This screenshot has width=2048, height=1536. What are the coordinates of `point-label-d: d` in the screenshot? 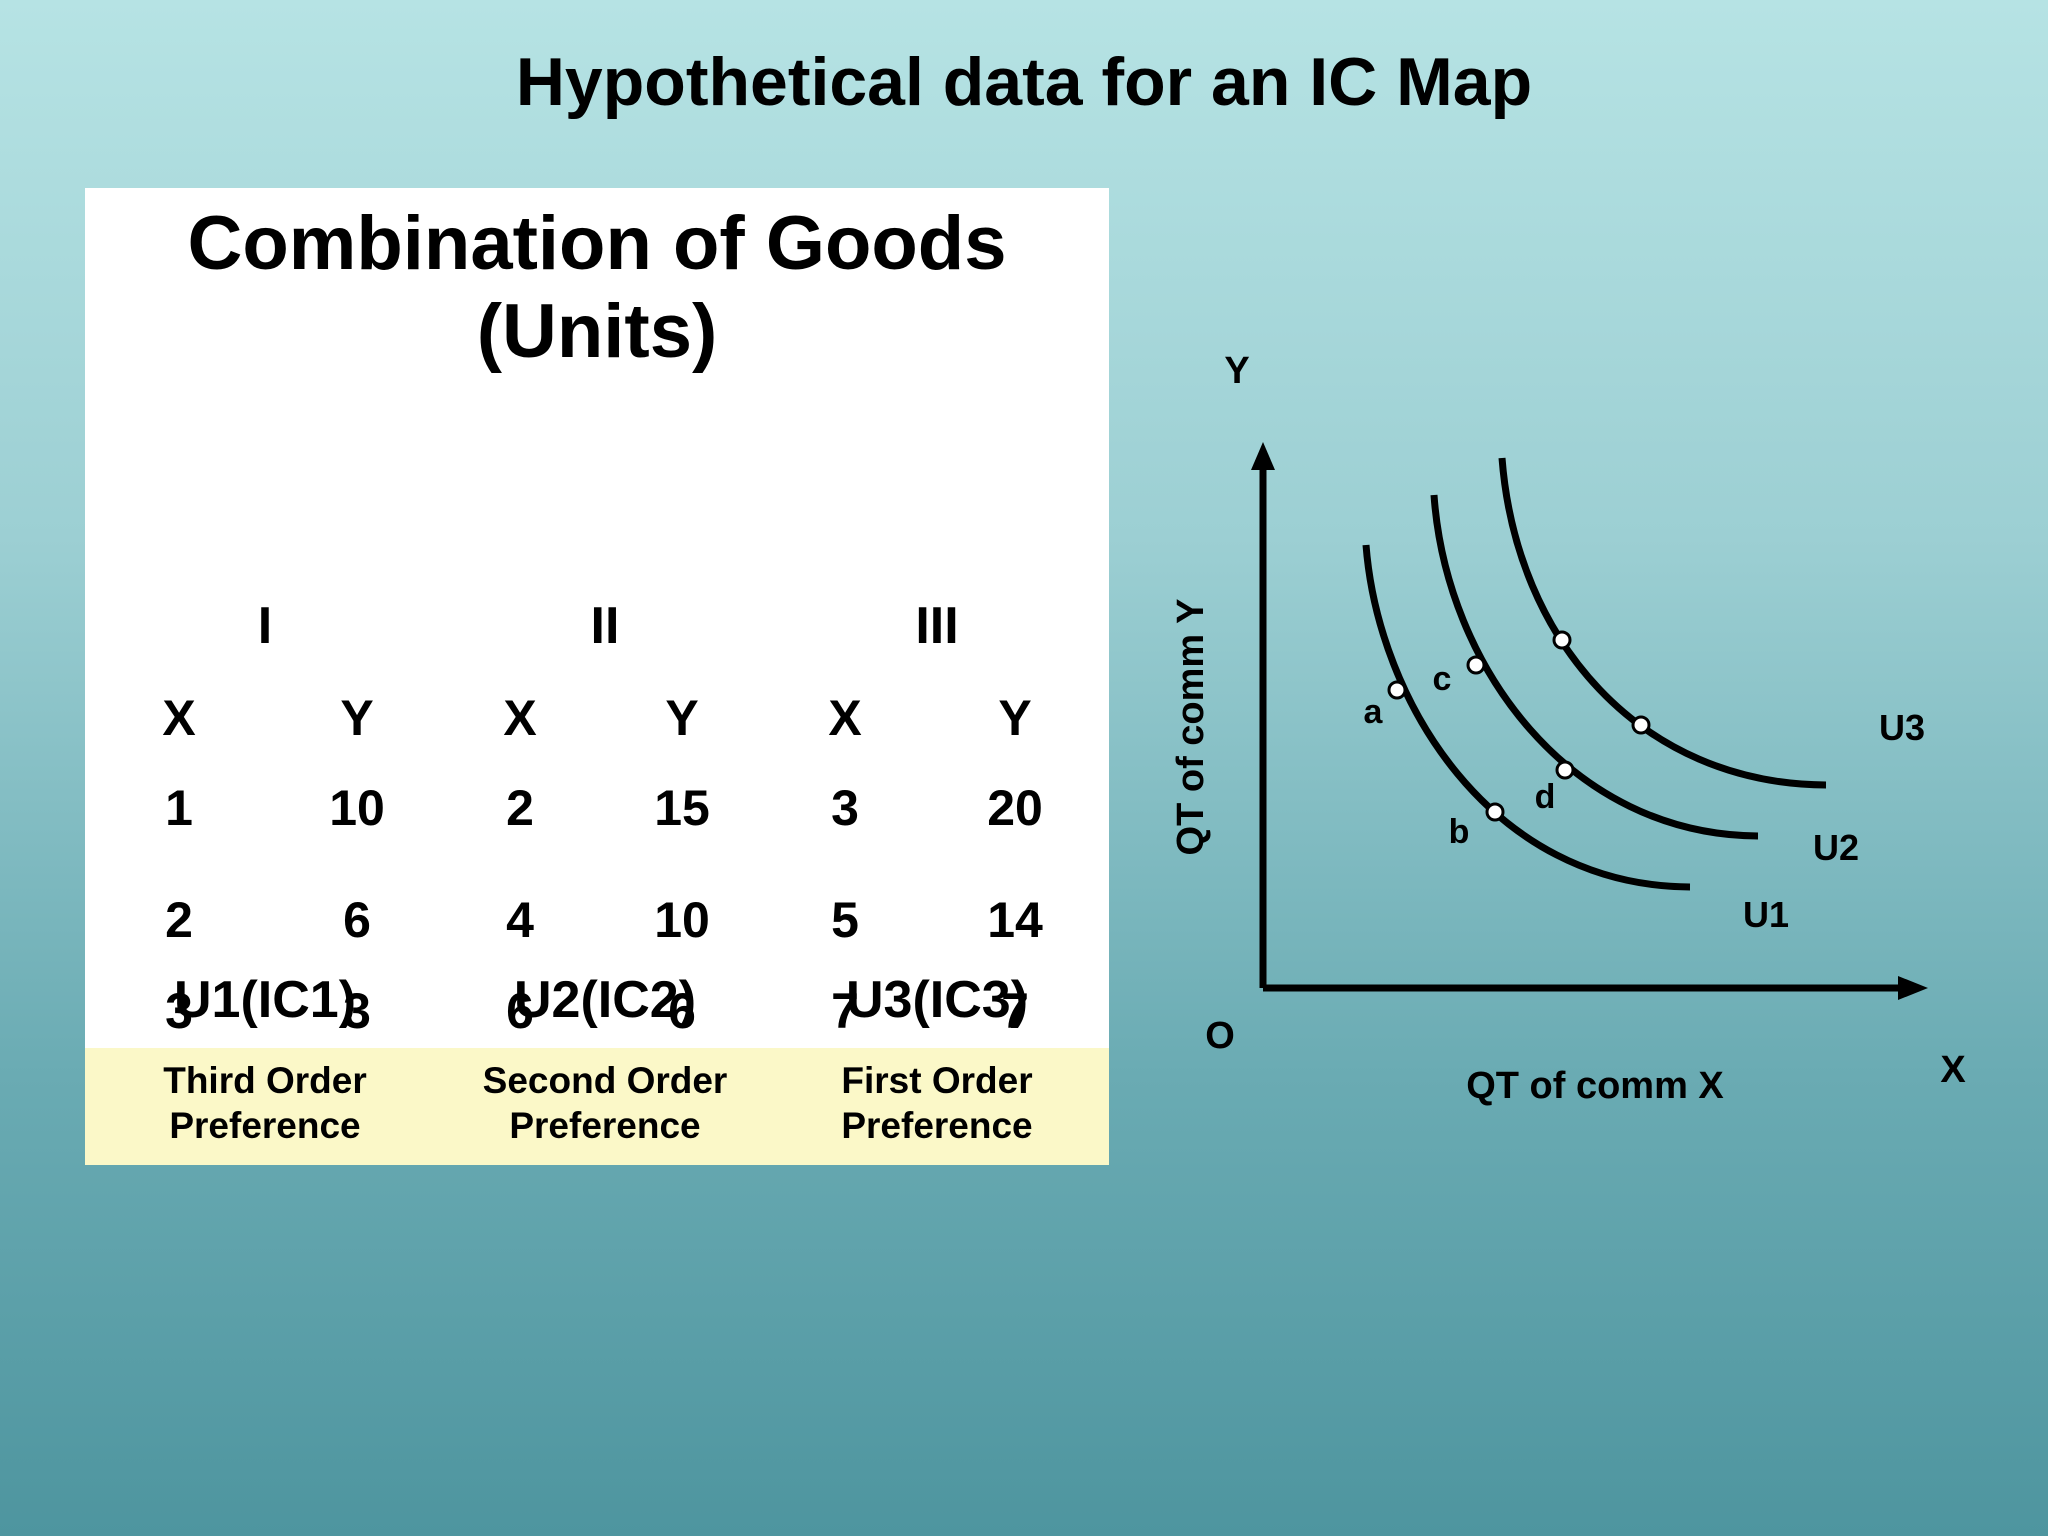 It's located at (1545, 797).